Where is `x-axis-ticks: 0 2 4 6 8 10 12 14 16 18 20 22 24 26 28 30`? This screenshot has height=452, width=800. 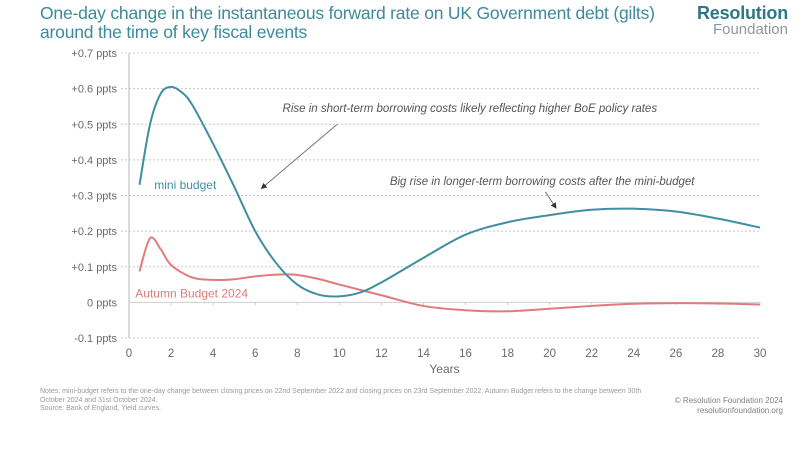 x-axis-ticks: 0 2 4 6 8 10 12 14 16 18 20 22 24 26 28 30 is located at coordinates (446, 331).